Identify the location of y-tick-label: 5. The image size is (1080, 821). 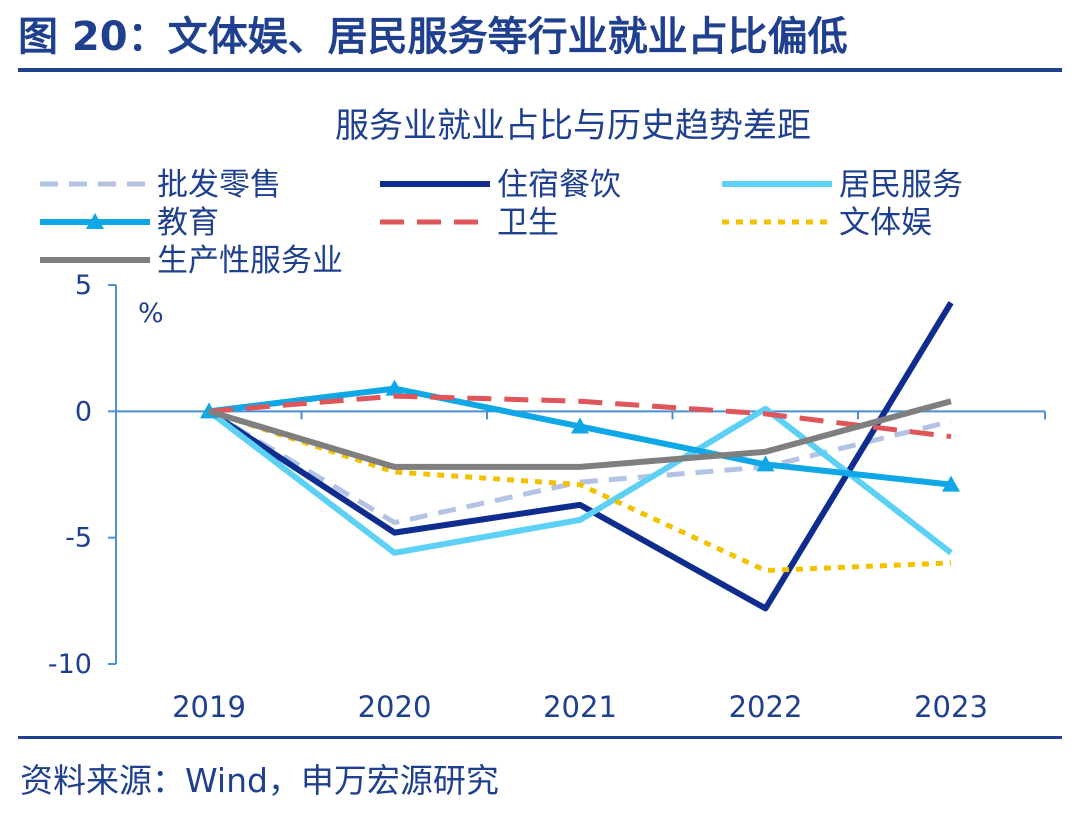
(83, 285).